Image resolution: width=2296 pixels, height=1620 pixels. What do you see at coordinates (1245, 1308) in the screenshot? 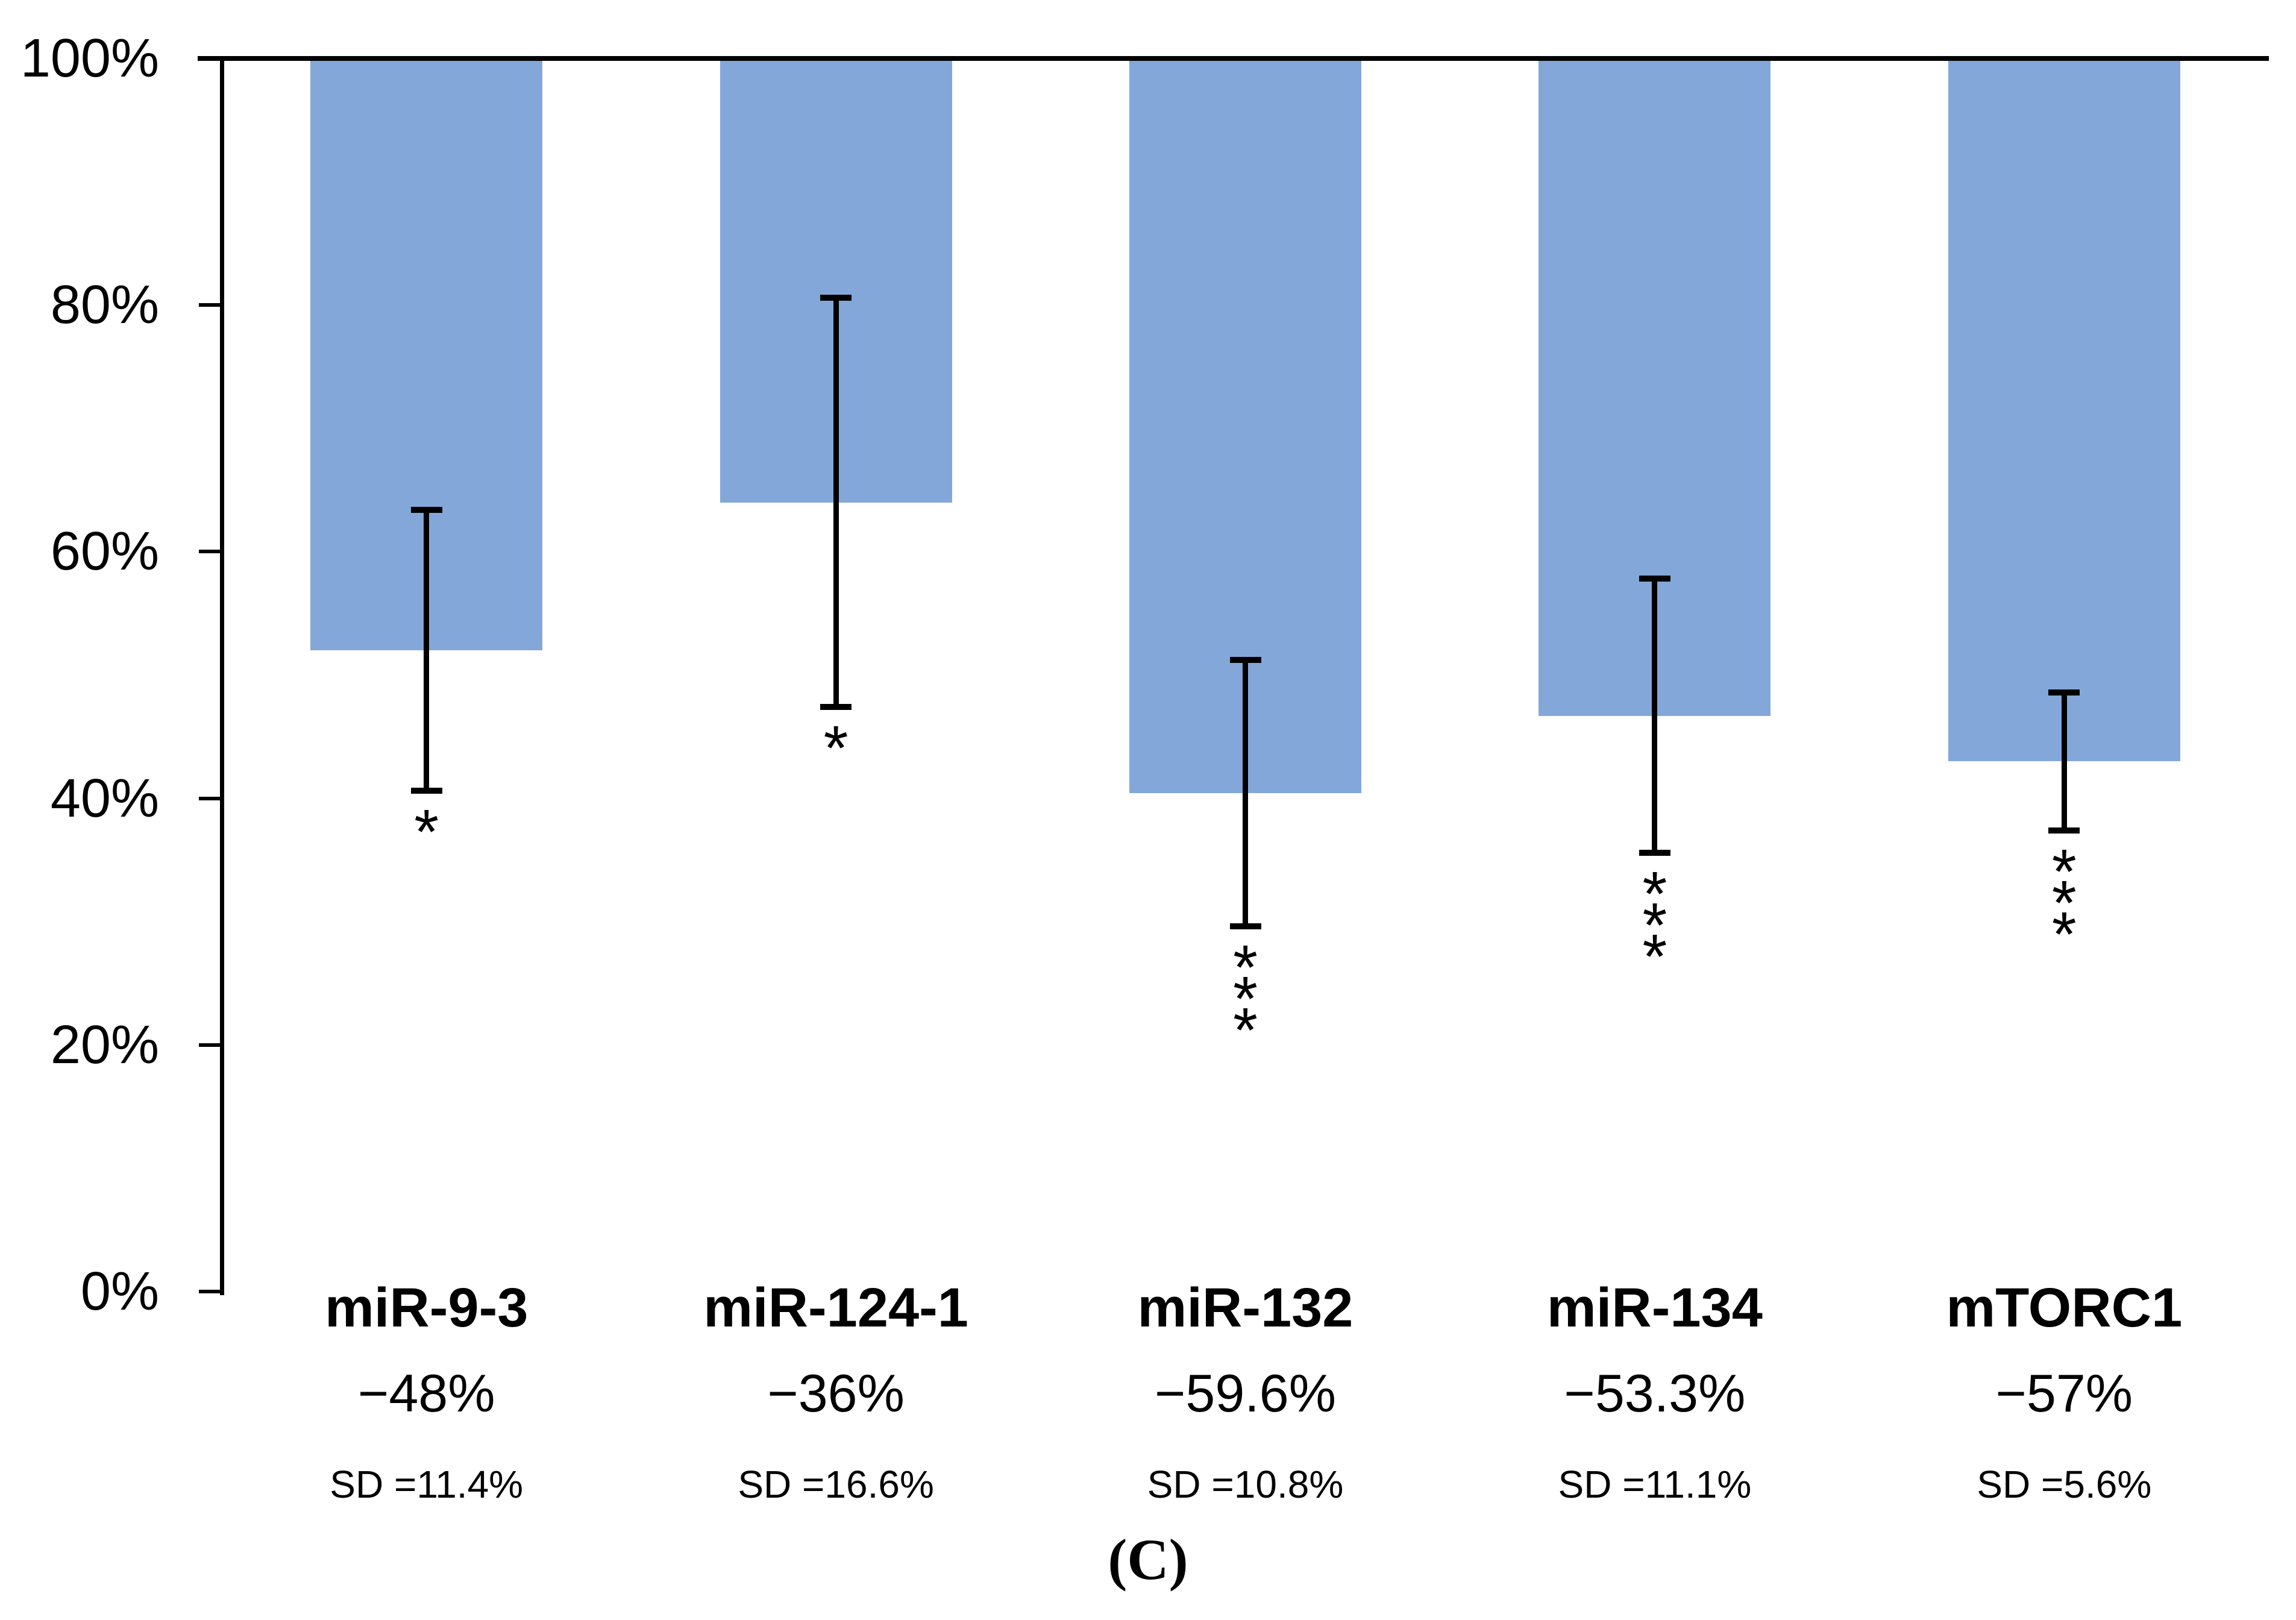
I see `category-label: miR-132` at bounding box center [1245, 1308].